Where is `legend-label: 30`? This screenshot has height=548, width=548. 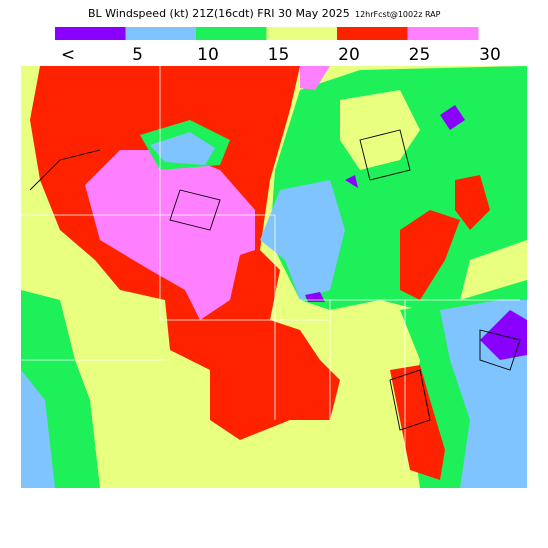 legend-label: 30 is located at coordinates (490, 55).